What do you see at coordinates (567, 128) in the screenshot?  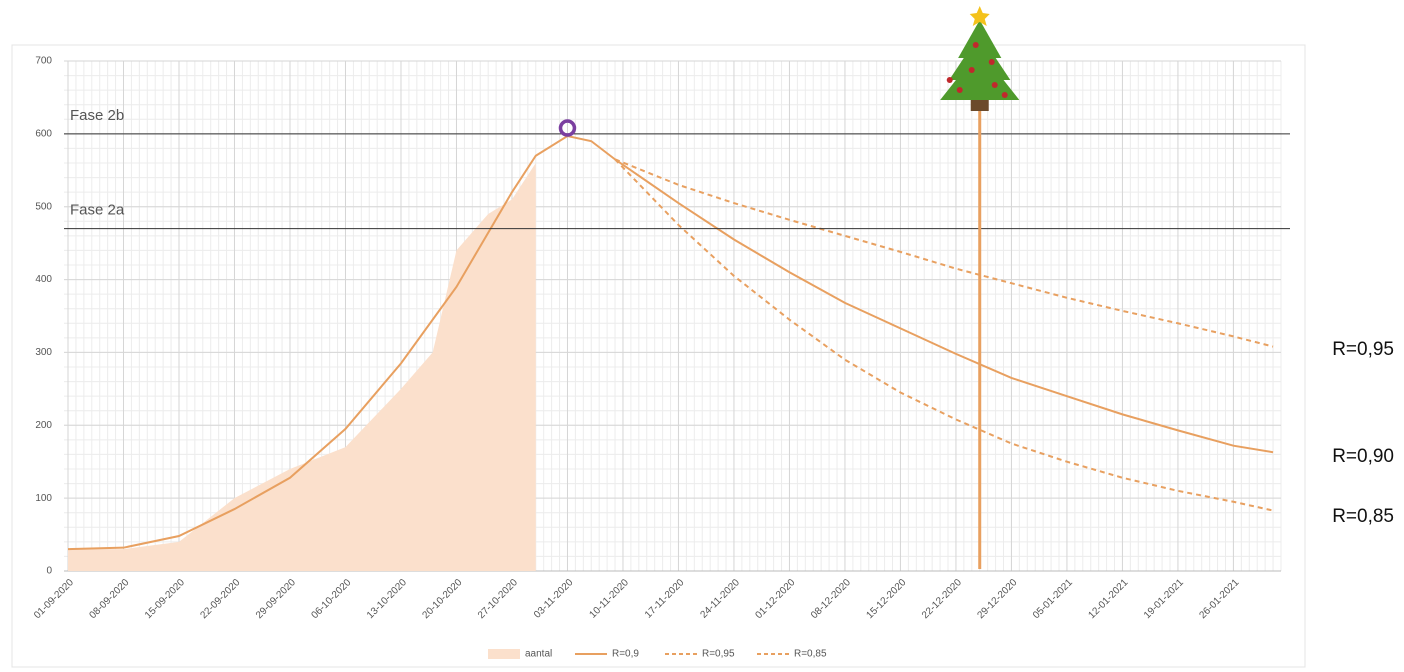 I see `peak-marker` at bounding box center [567, 128].